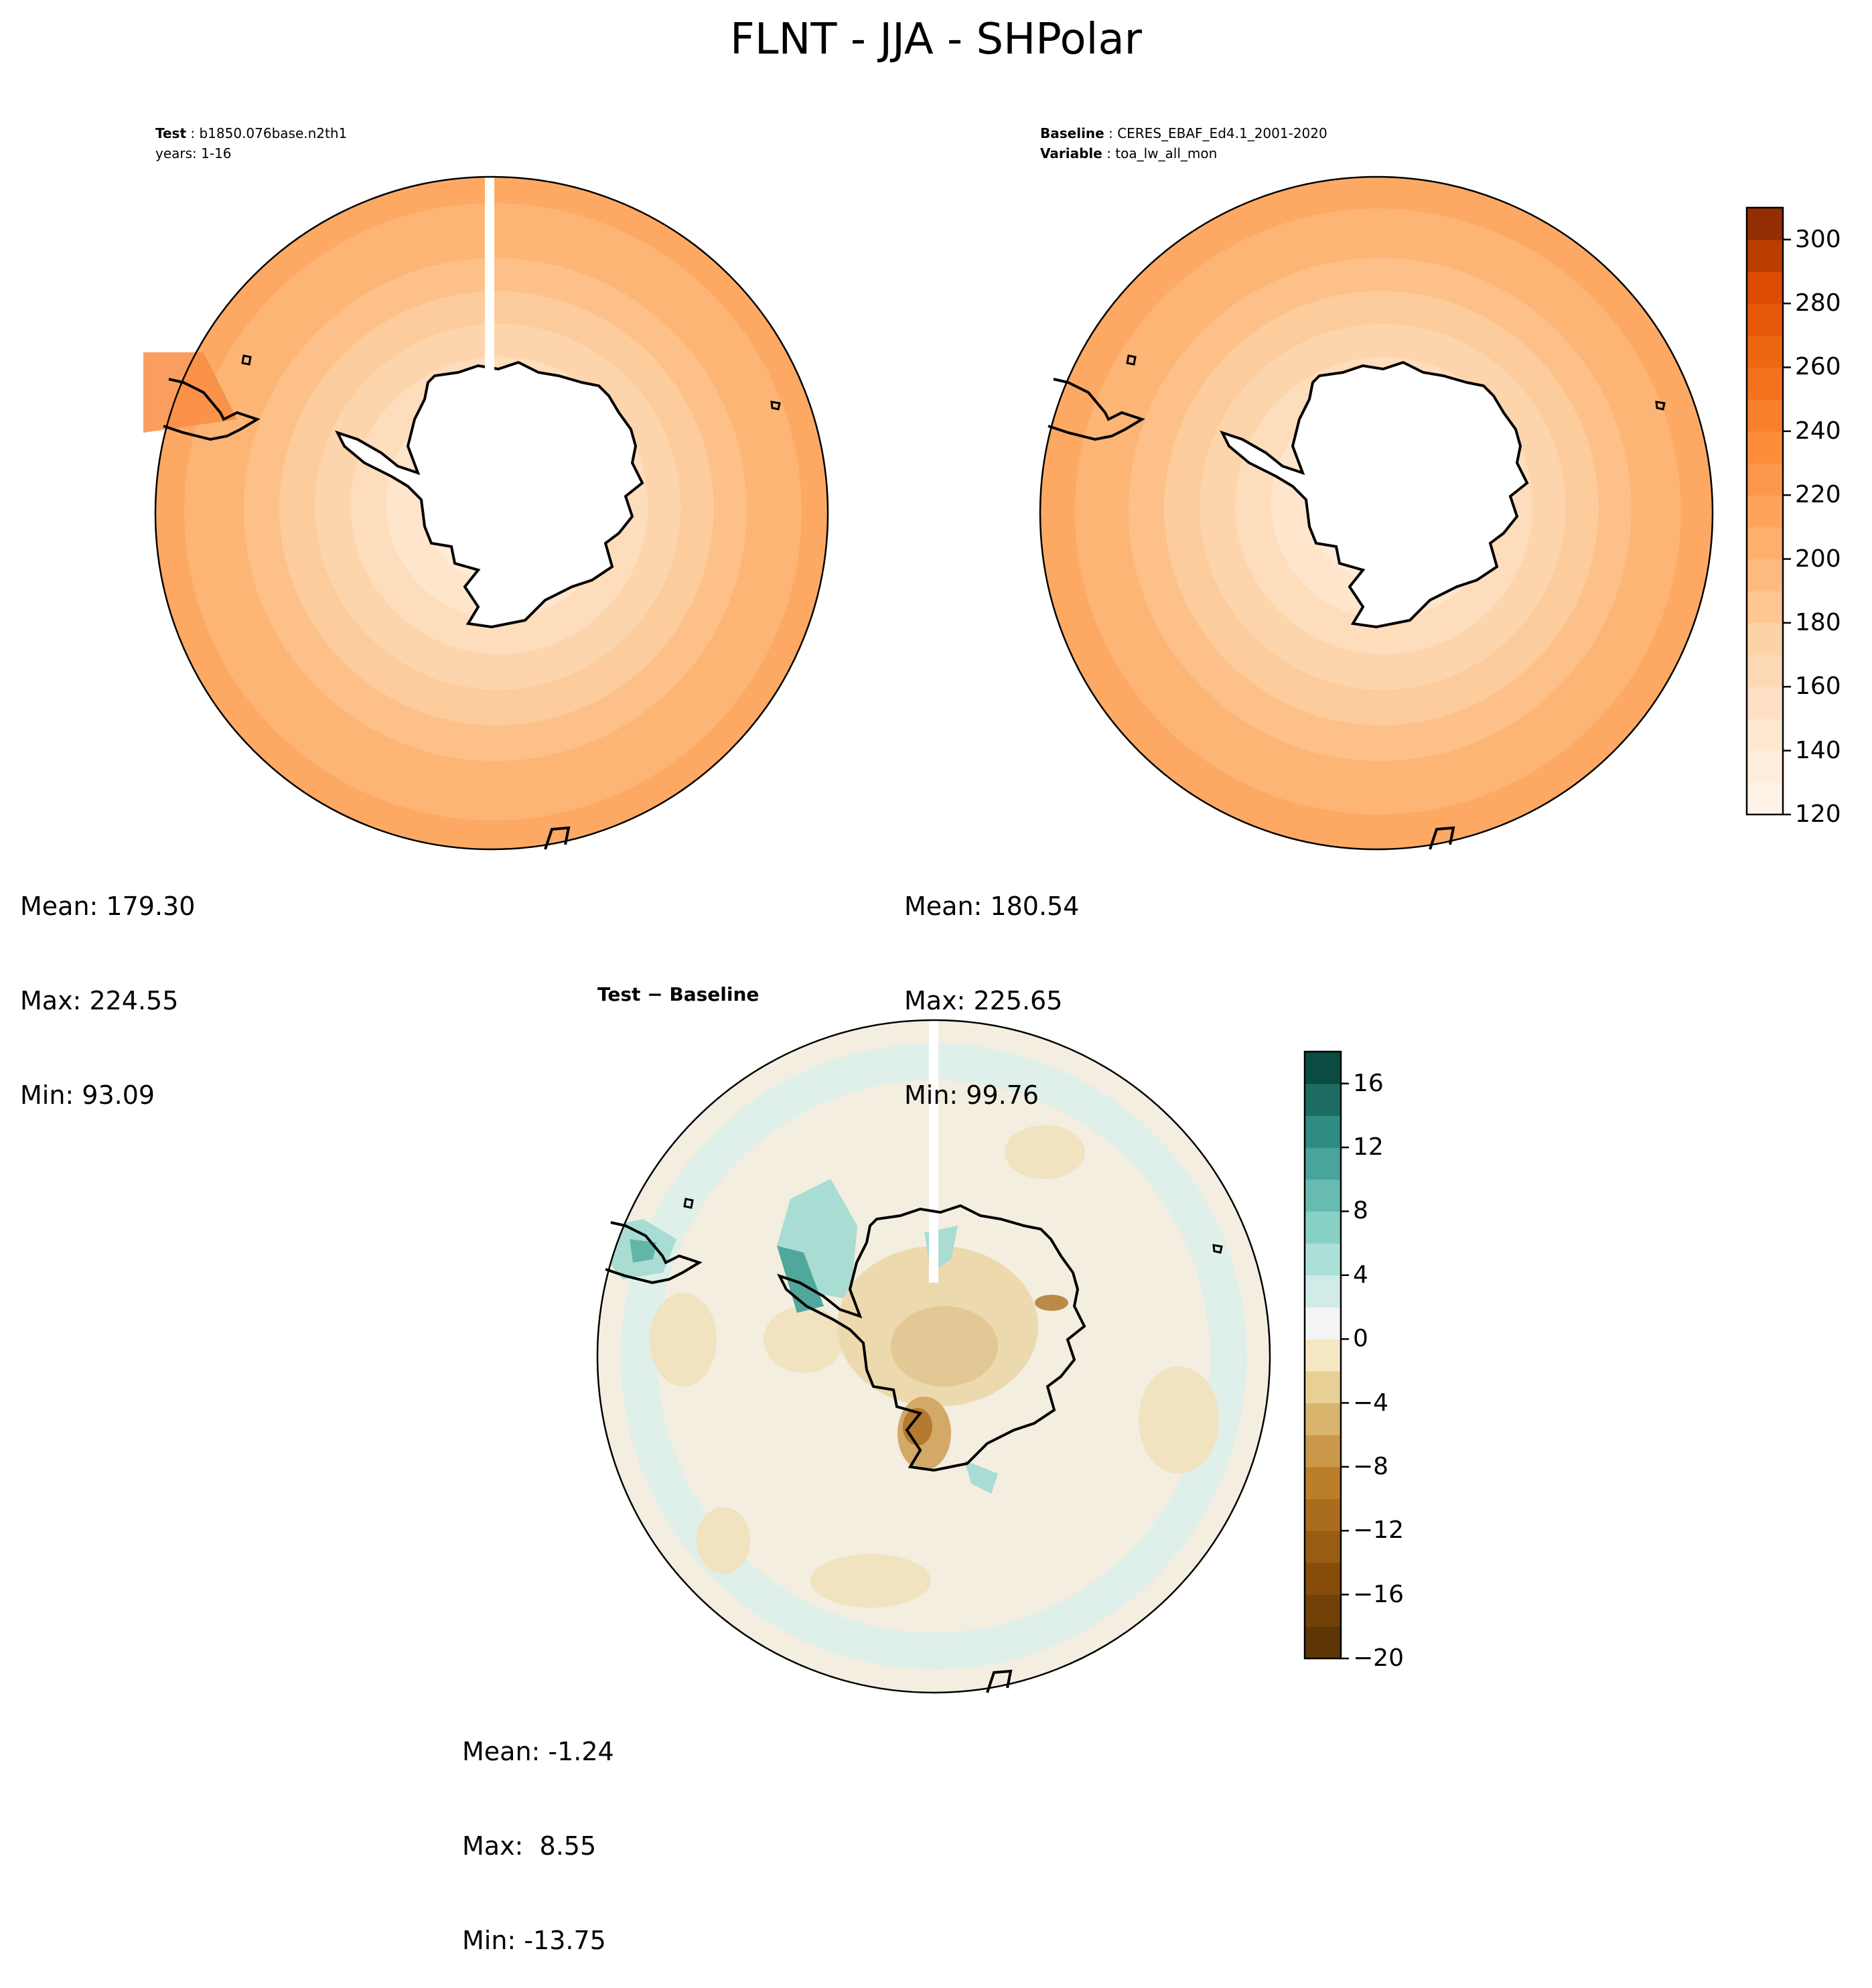 Image resolution: width=1872 pixels, height=1988 pixels. I want to click on test-south-america-coastline, so click(212, 409).